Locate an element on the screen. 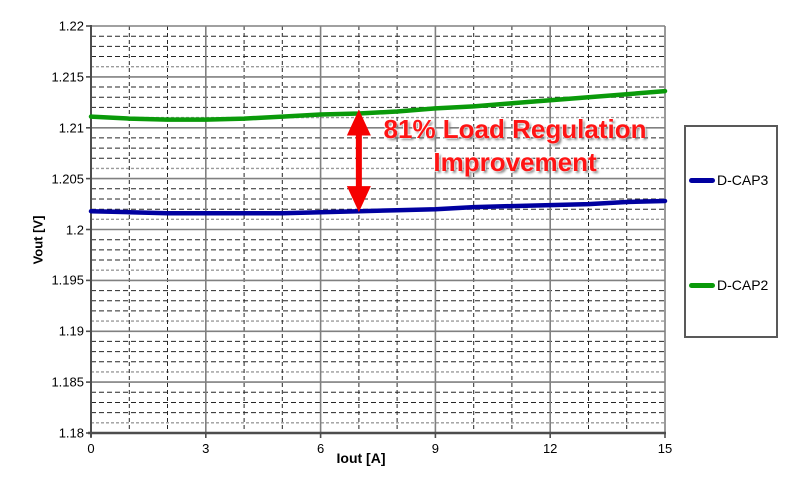 The image size is (793, 480). y-tick-label: 1.22 is located at coordinates (71, 26).